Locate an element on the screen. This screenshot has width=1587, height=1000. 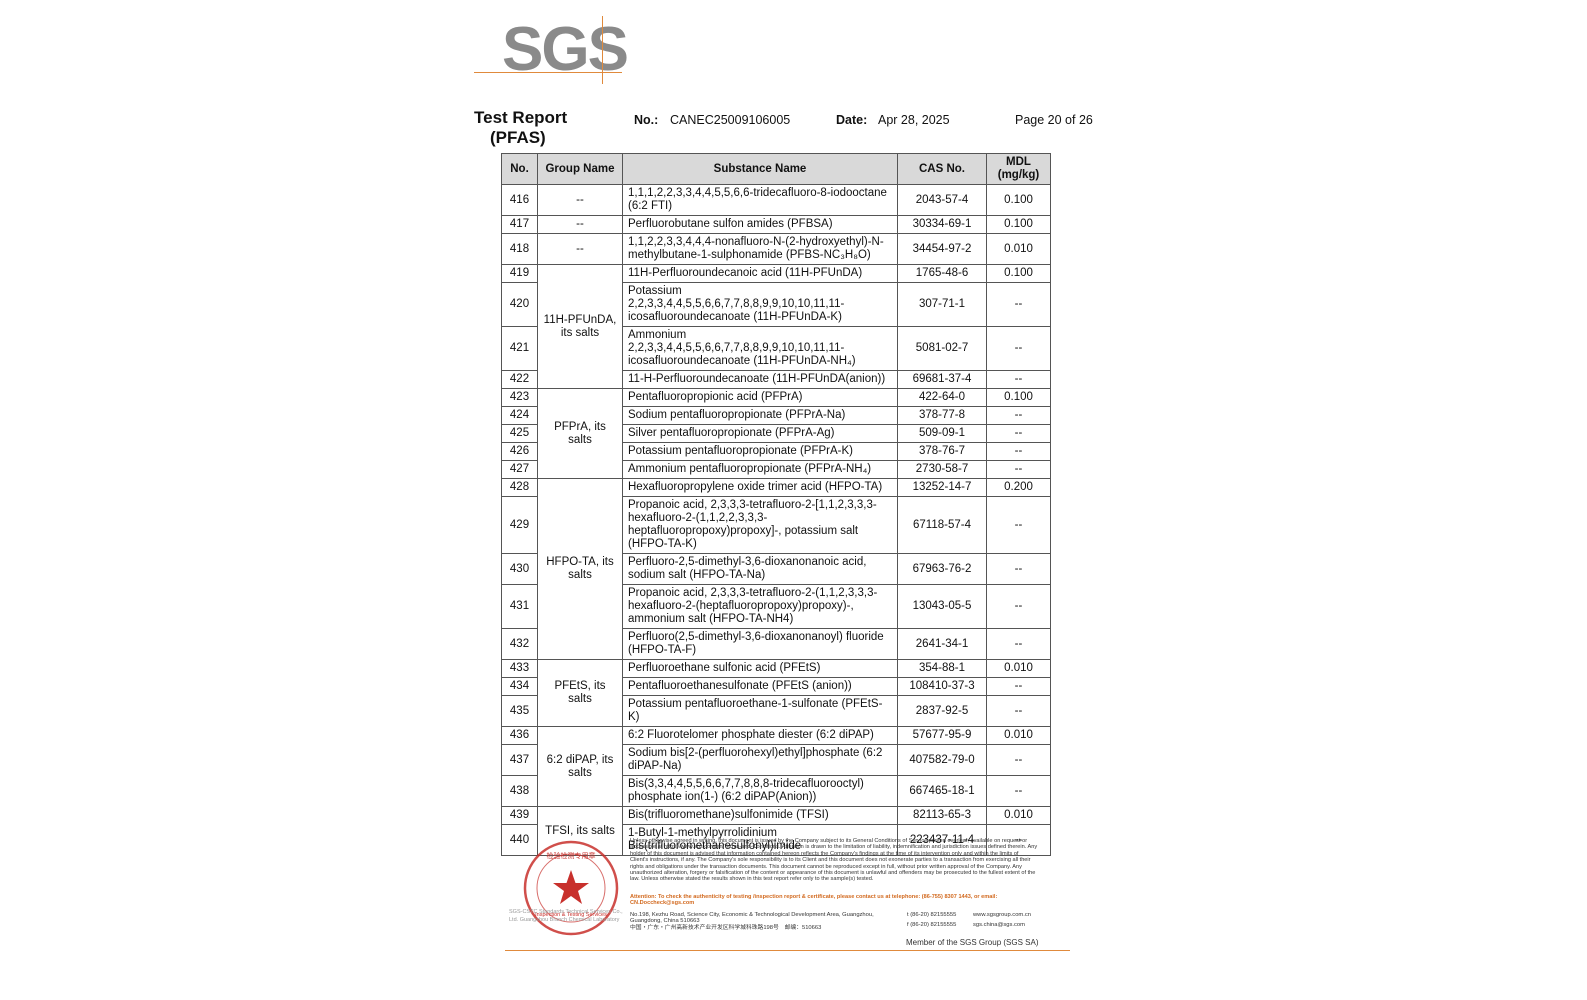
row-number: 416 is located at coordinates (519, 200).